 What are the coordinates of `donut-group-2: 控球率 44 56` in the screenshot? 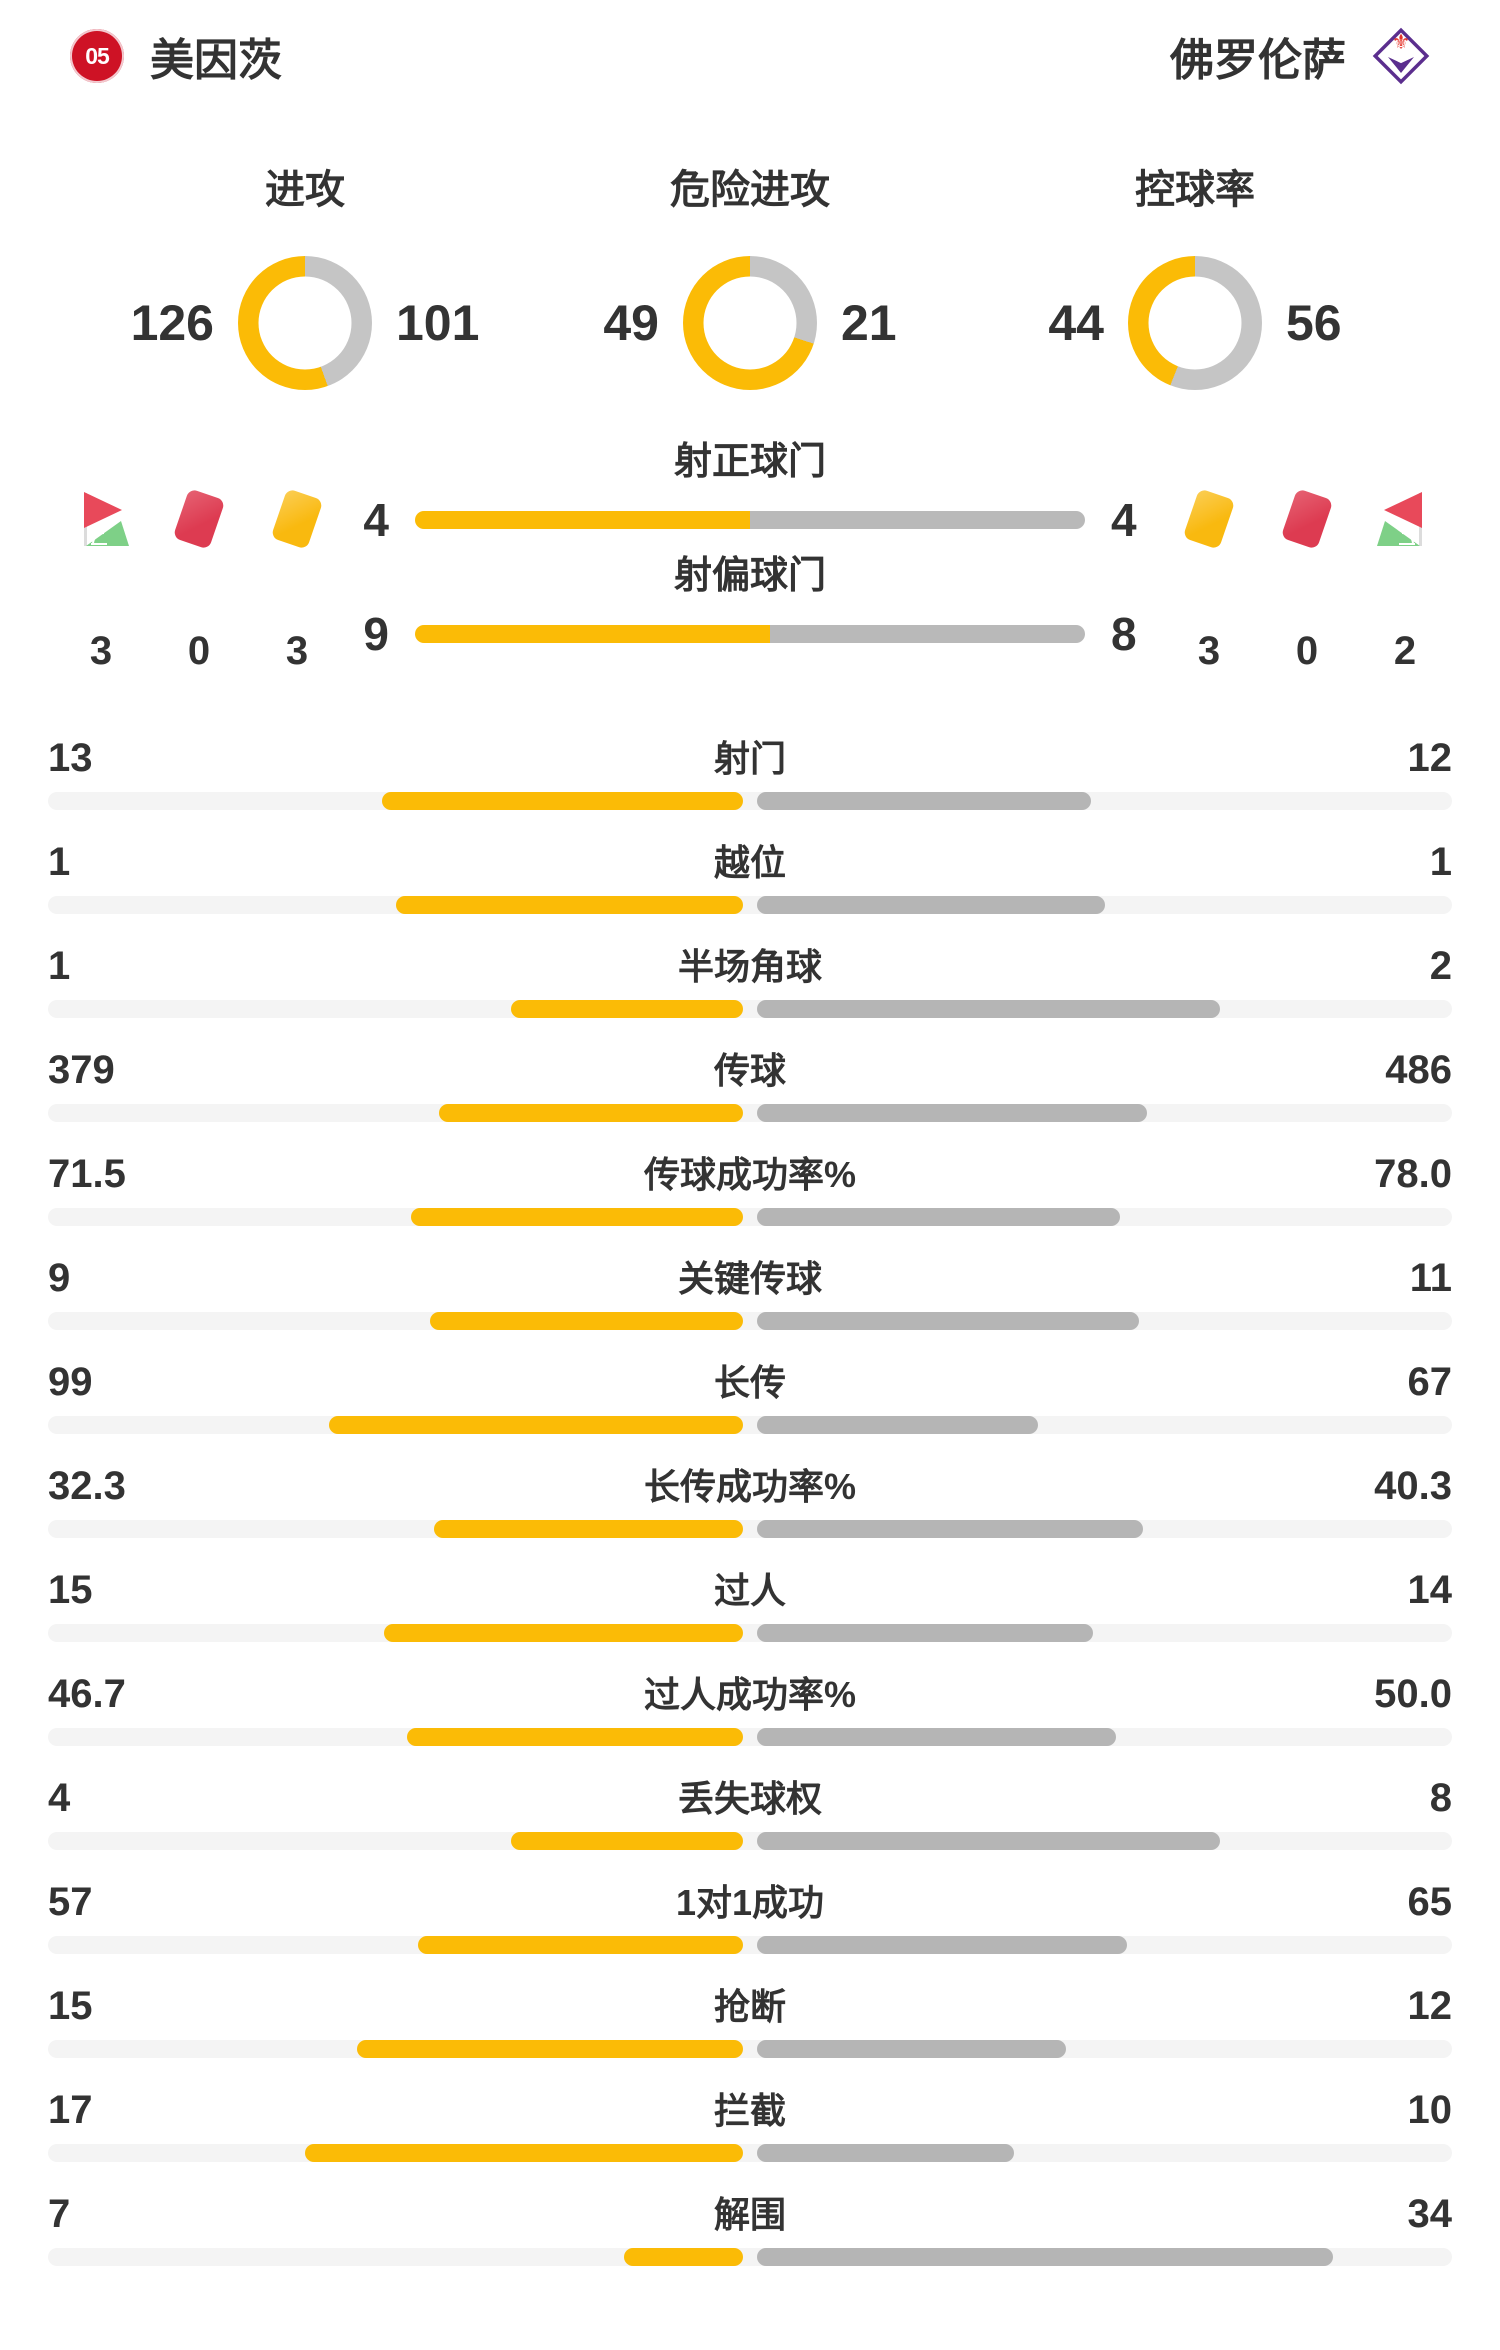 It's located at (1195, 278).